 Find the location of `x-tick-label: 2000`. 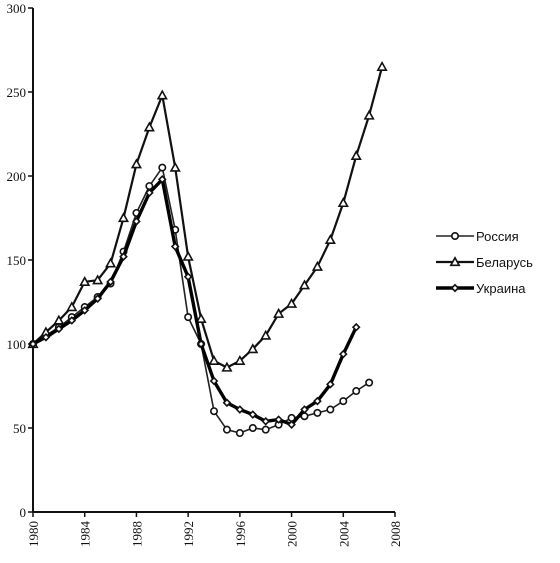

x-tick-label: 2000 is located at coordinates (292, 534).